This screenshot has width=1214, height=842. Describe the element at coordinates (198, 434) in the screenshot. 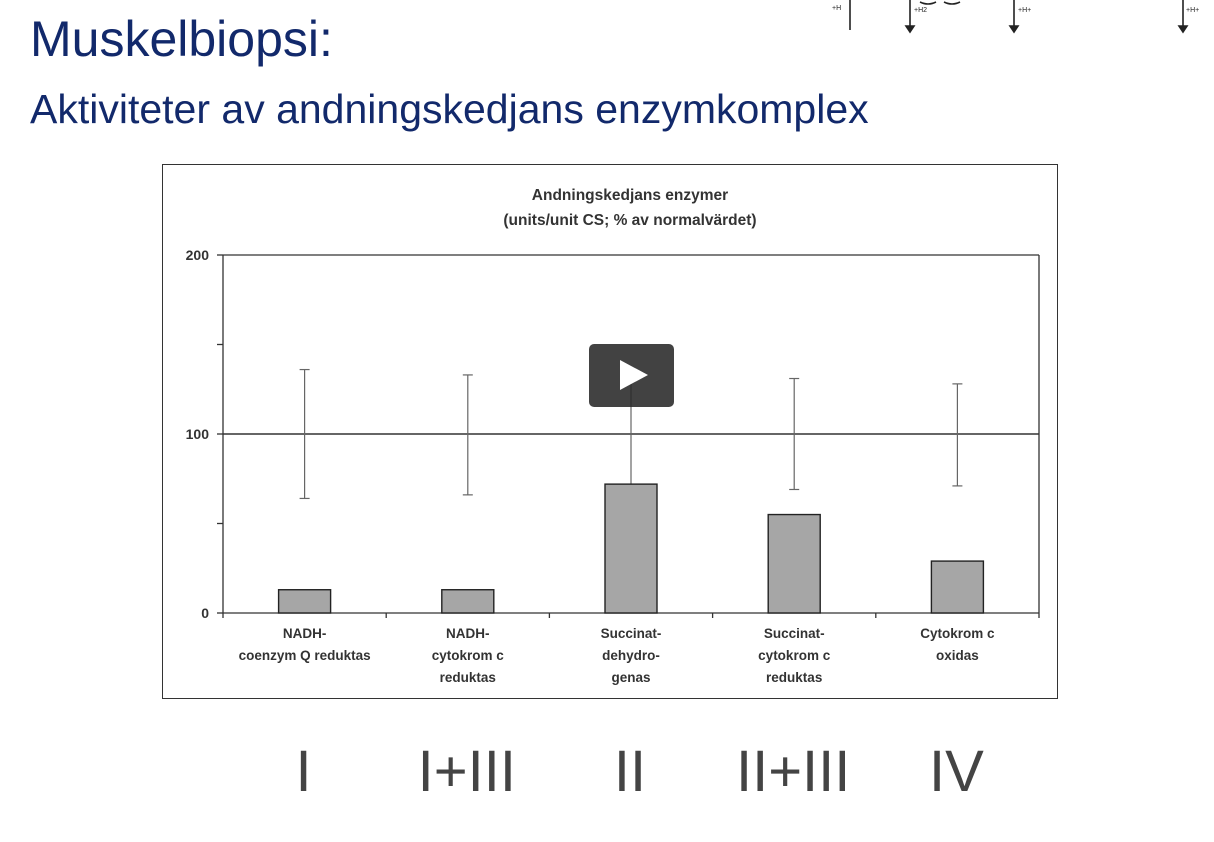

I see `y-tick-label: 100` at that location.